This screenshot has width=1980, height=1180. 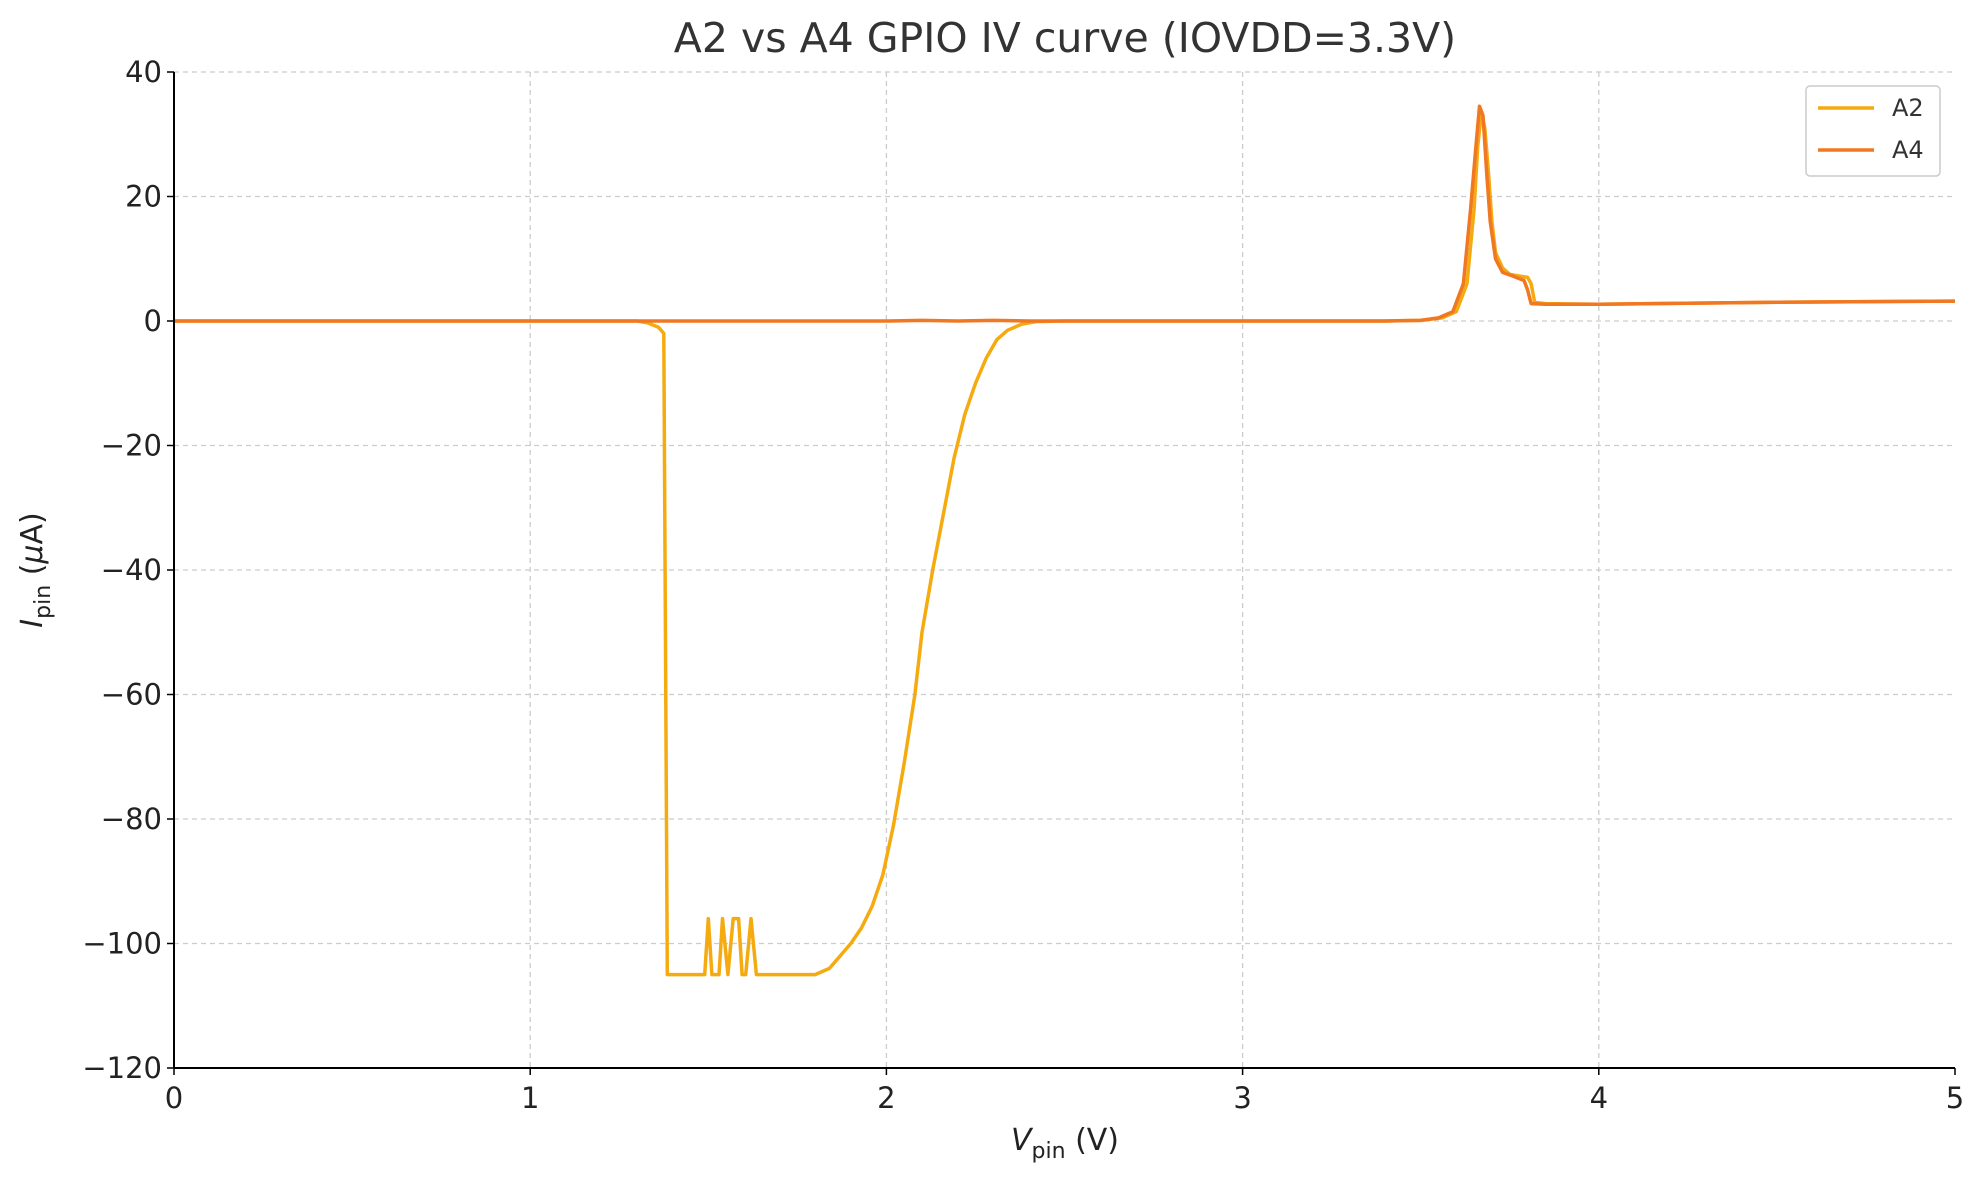 What do you see at coordinates (143, 72) in the screenshot?
I see `y-tick-label: 40` at bounding box center [143, 72].